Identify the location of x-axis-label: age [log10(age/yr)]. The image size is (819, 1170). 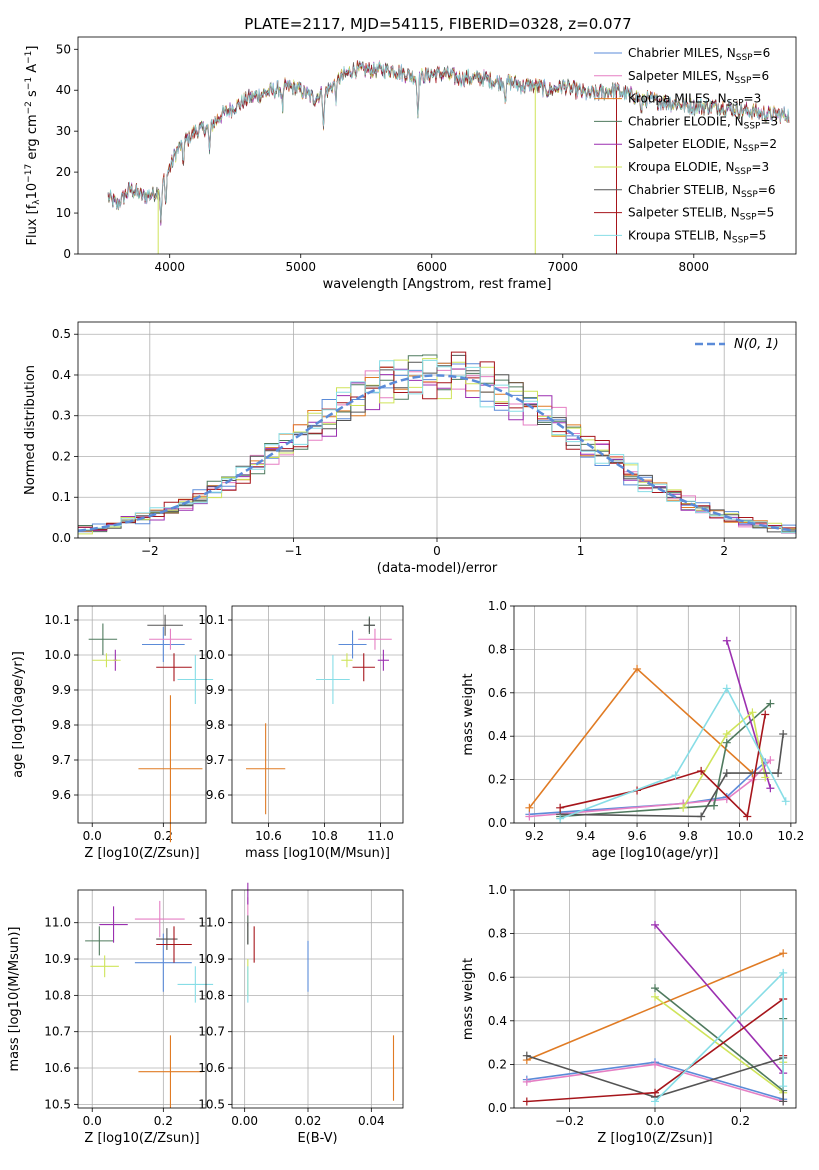
(655, 853).